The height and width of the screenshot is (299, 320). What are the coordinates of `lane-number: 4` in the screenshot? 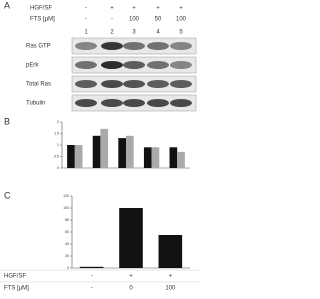 It's located at (158, 33).